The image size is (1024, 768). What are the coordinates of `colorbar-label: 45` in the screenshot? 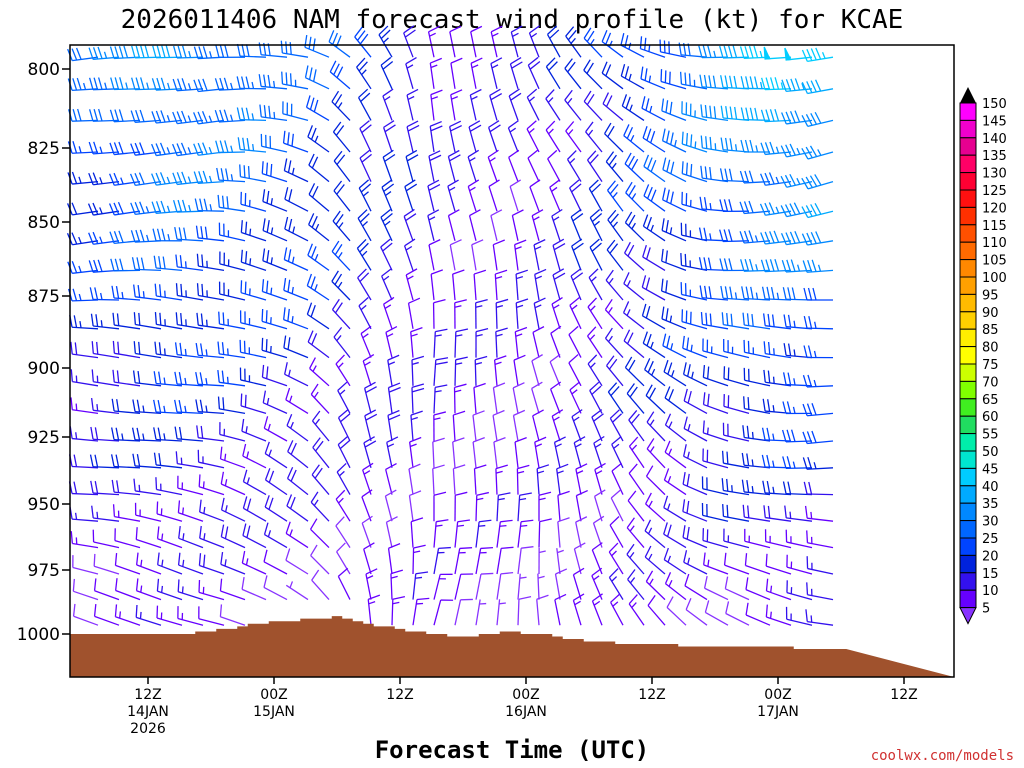 It's located at (990, 469).